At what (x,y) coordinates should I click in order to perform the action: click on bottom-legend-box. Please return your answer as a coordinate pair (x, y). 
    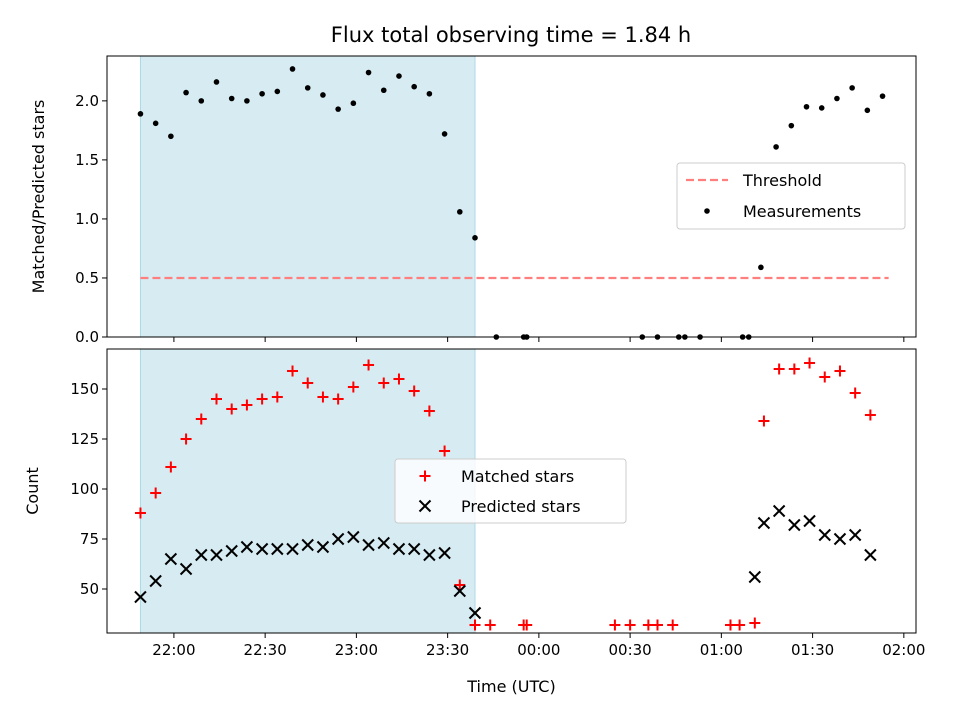
    Looking at the image, I should click on (510, 491).